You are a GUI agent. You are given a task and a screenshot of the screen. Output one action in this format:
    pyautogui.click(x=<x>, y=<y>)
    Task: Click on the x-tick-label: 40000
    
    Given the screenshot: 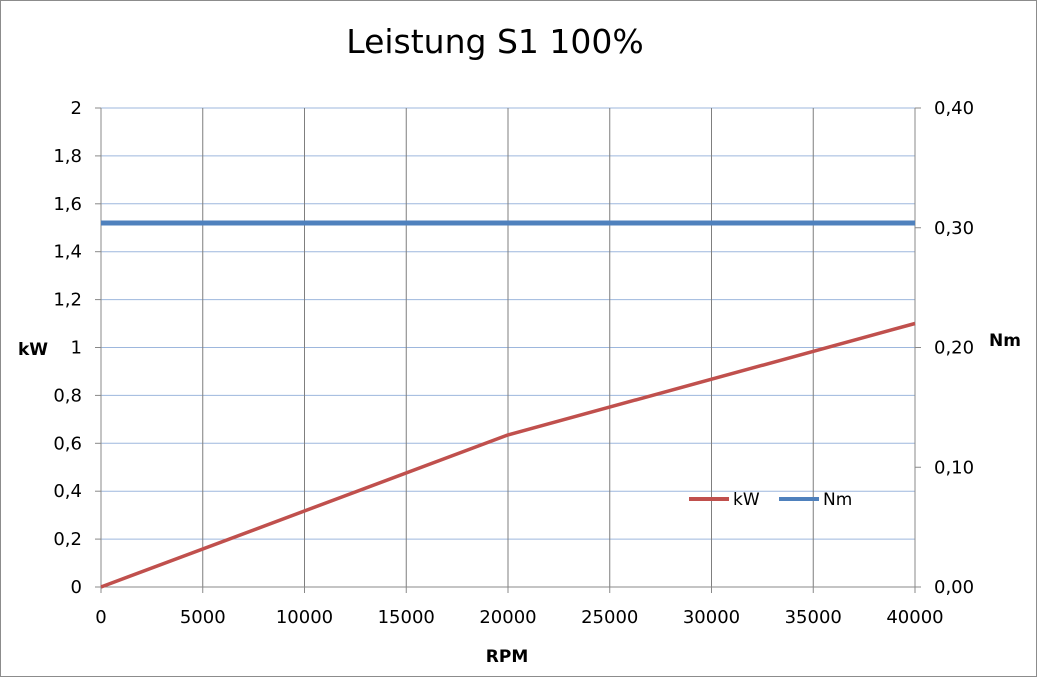 What is the action you would take?
    pyautogui.click(x=914, y=617)
    